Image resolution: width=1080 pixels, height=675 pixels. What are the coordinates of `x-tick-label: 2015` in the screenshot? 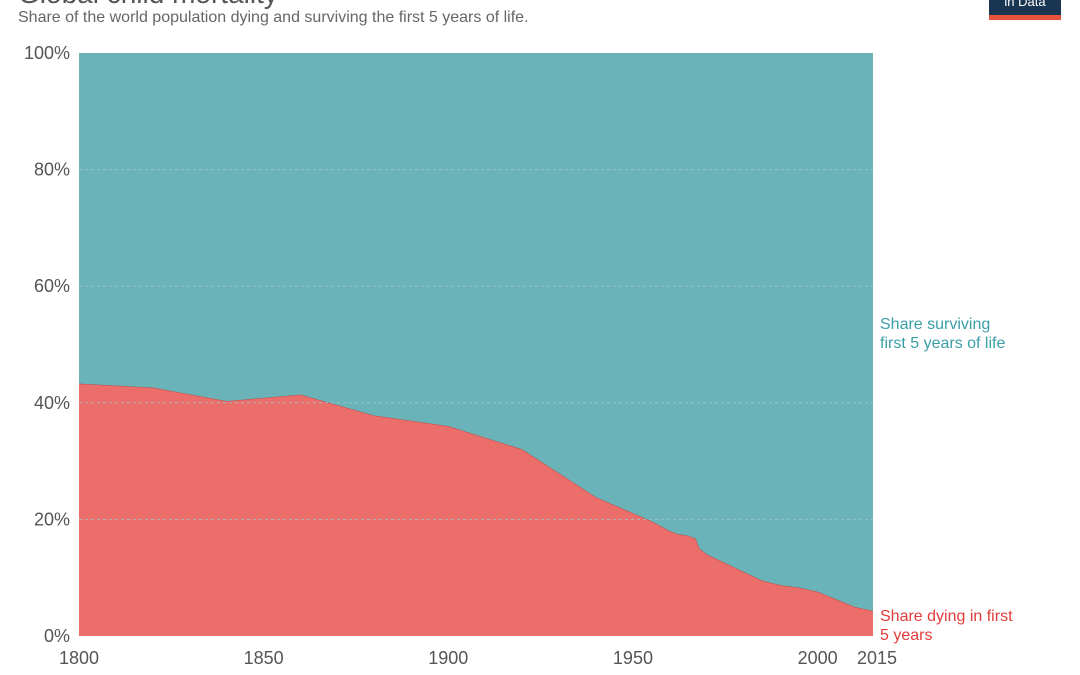 It's located at (877, 658).